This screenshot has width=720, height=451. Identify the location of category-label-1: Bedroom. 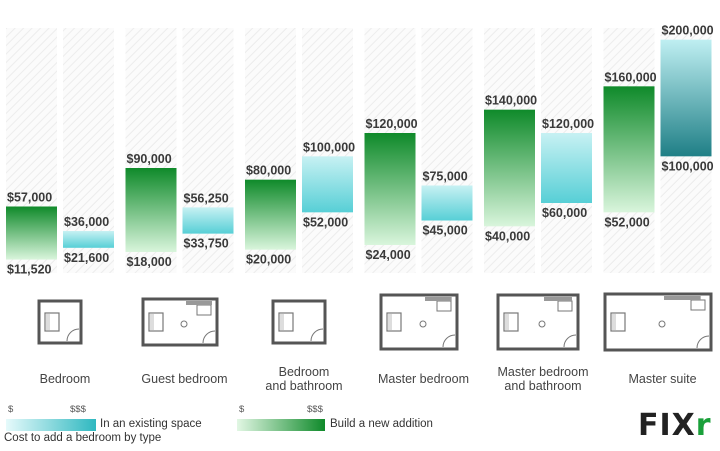
(65, 379).